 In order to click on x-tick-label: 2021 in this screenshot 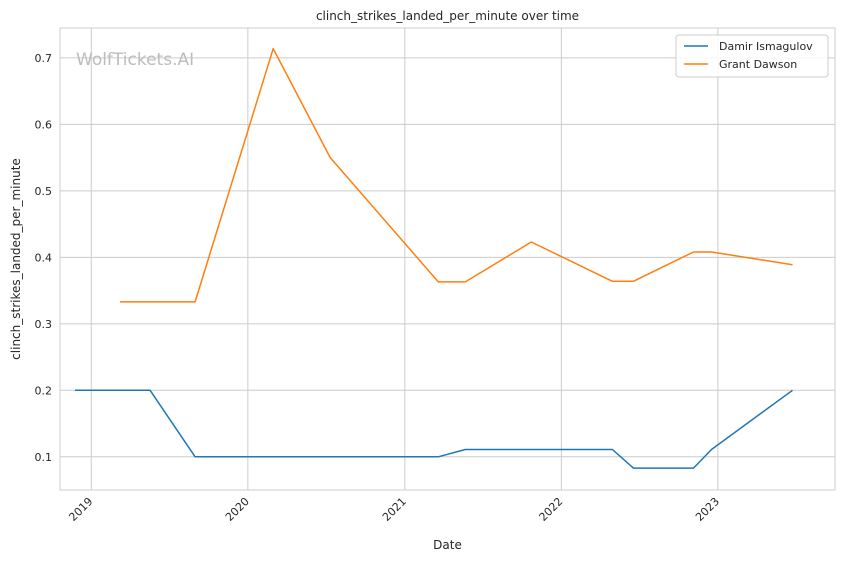, I will do `click(394, 509)`.